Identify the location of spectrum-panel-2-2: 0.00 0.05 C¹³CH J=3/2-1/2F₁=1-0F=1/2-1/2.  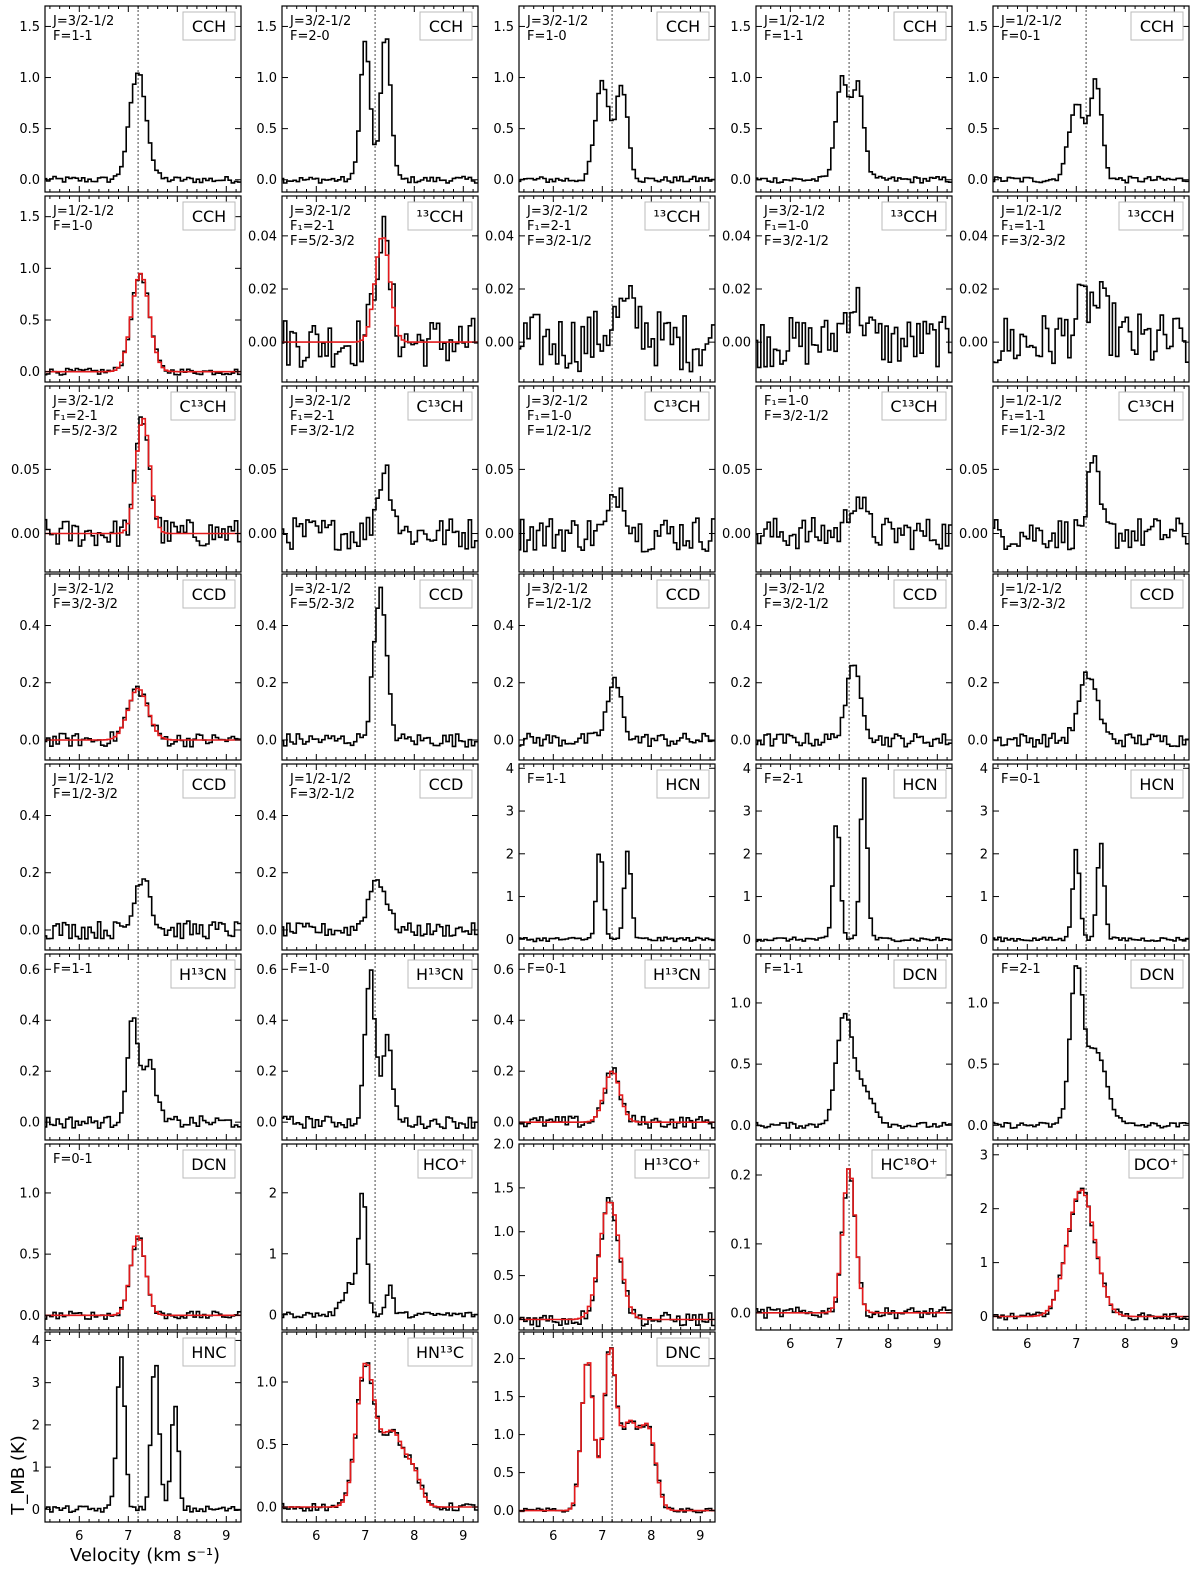
(600, 479).